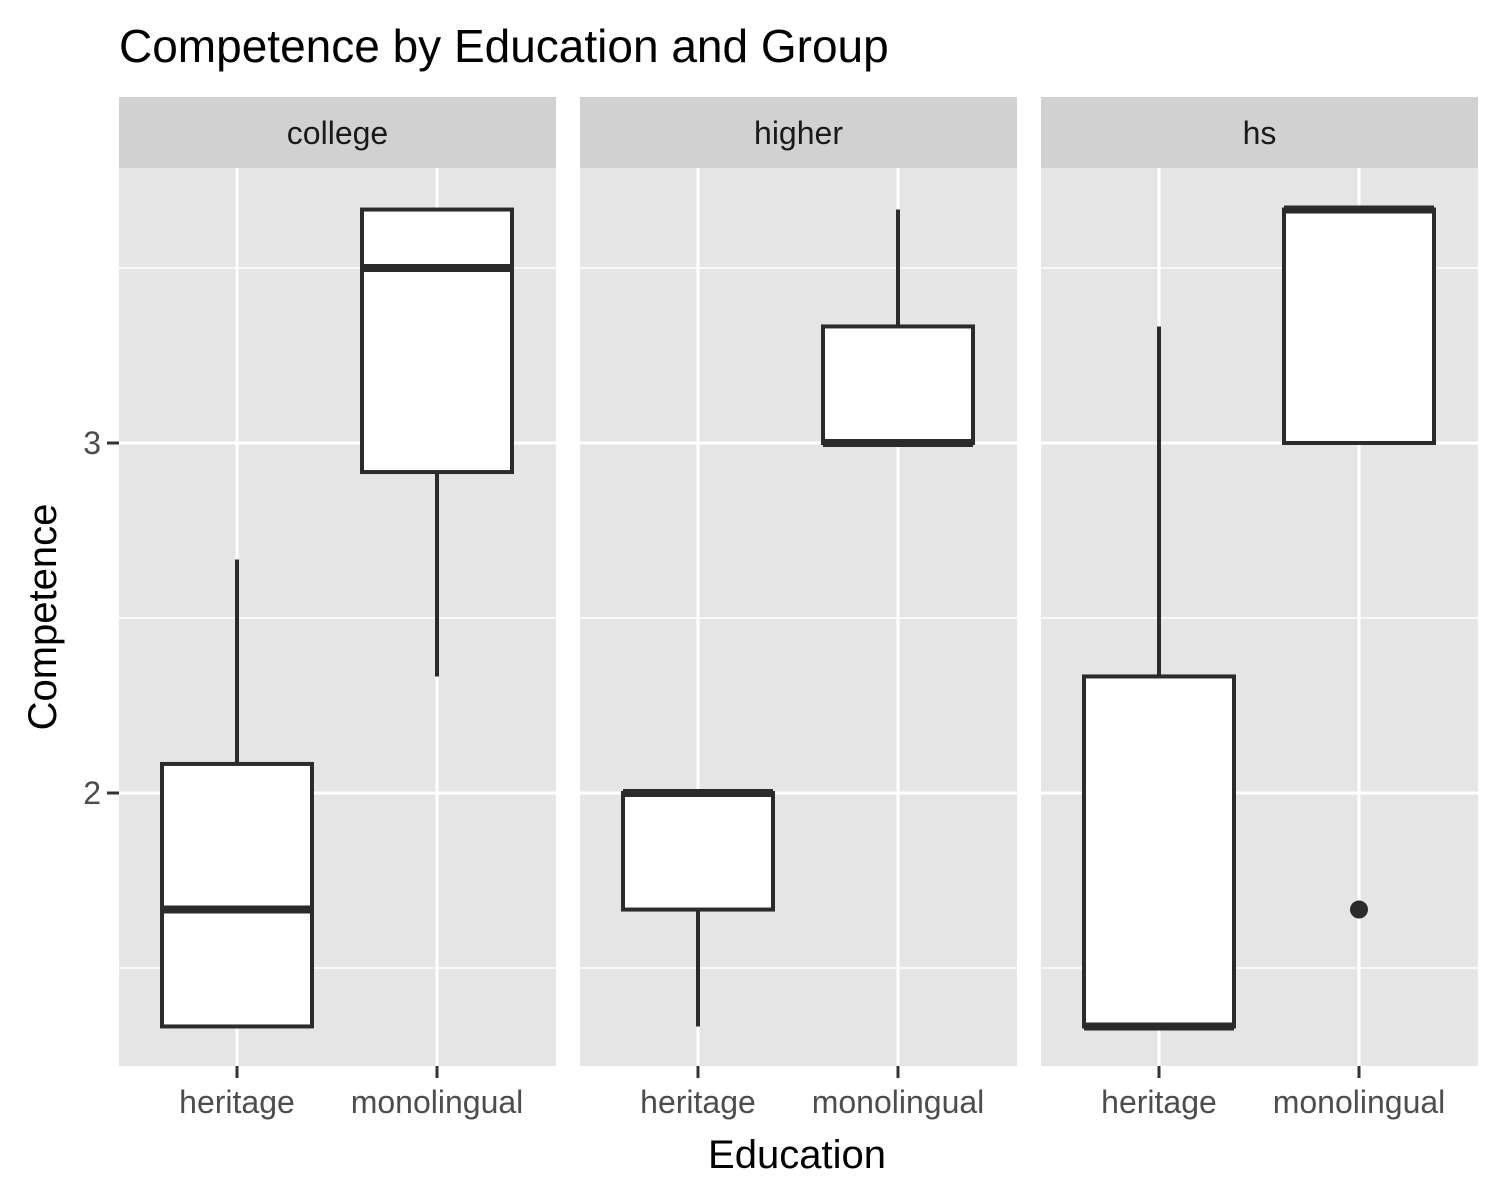  Describe the element at coordinates (43, 617) in the screenshot. I see `y-axis-title: Competence` at that location.